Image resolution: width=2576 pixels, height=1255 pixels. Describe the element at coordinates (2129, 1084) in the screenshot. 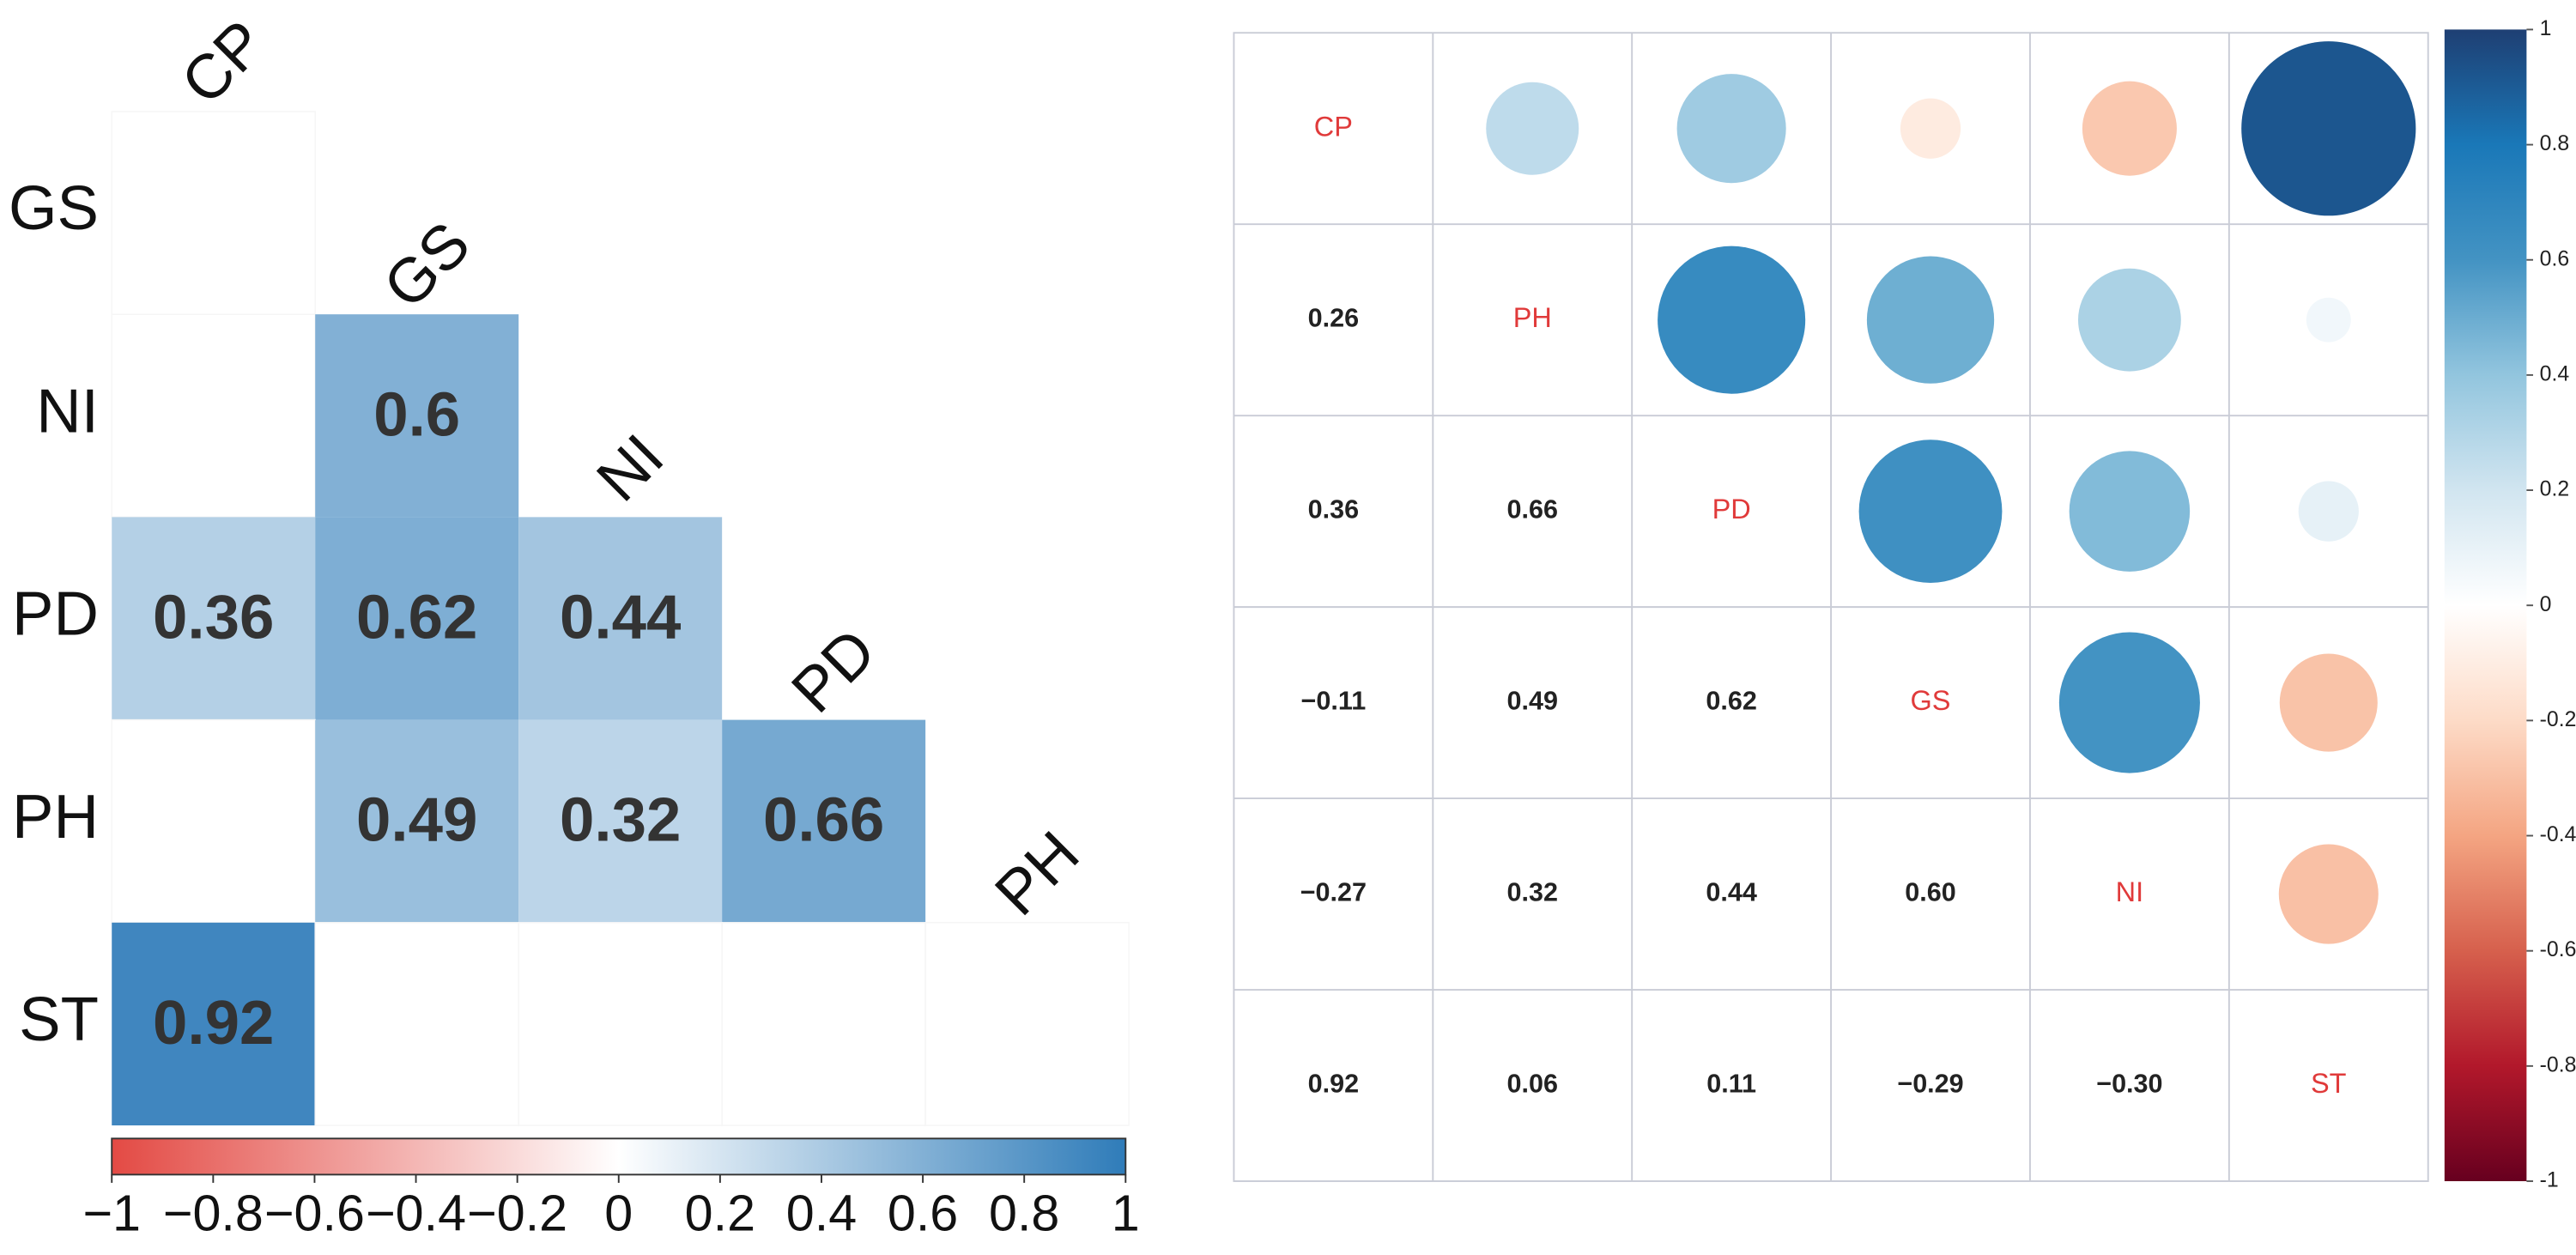

I see `value-label: −0.30` at that location.